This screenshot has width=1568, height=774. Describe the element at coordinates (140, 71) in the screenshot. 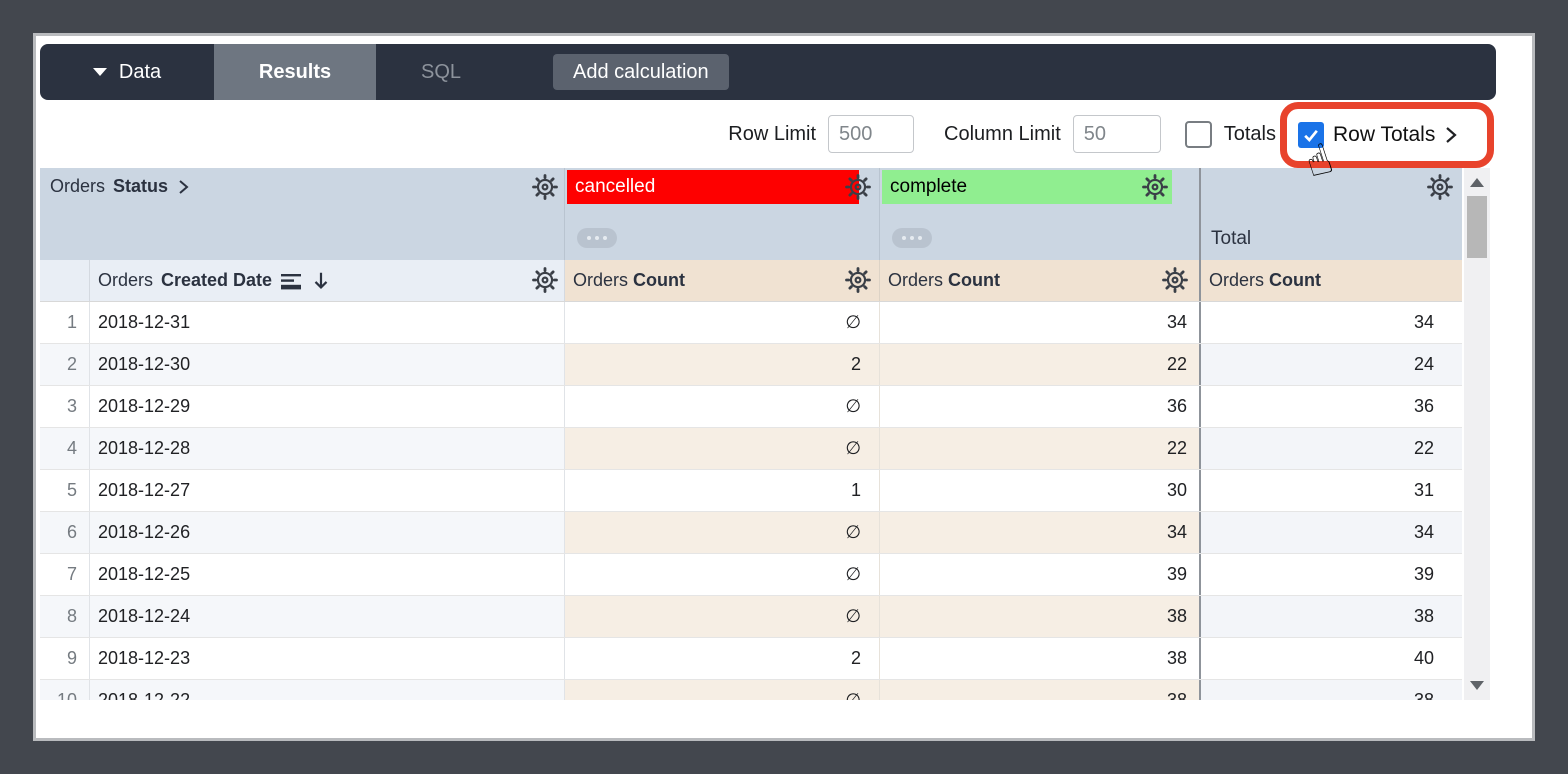

I see `data-dropdown-label: Data` at that location.